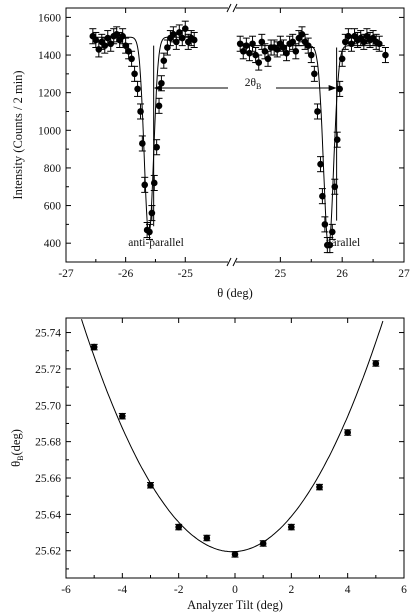 This screenshot has height=615, width=412. Describe the element at coordinates (48, 443) in the screenshot. I see `y-tick-label: 25.68` at that location.